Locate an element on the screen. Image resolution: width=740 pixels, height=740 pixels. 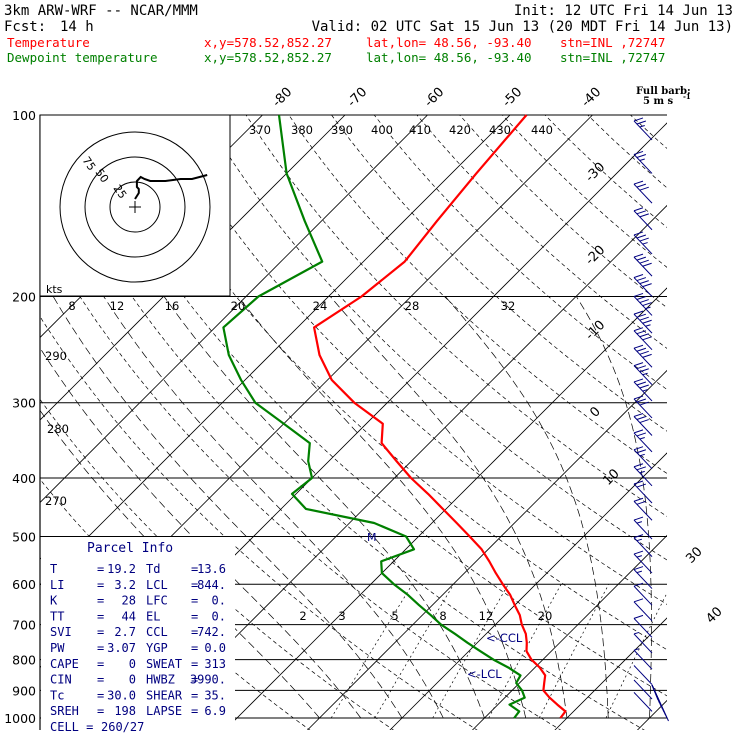
mixing-ratio-lines is located at coordinates (498, 651).